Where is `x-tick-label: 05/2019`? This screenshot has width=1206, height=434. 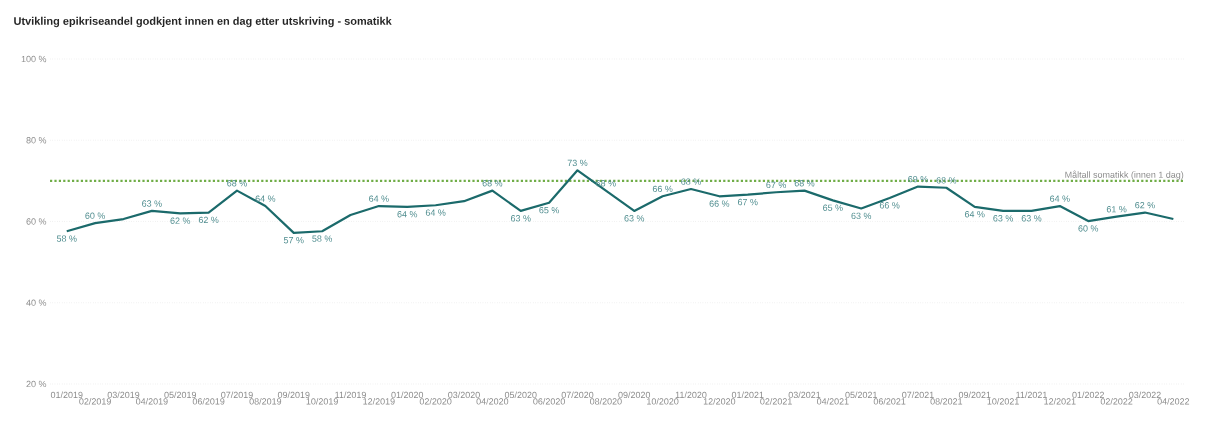 x-tick-label: 05/2019 is located at coordinates (180, 395).